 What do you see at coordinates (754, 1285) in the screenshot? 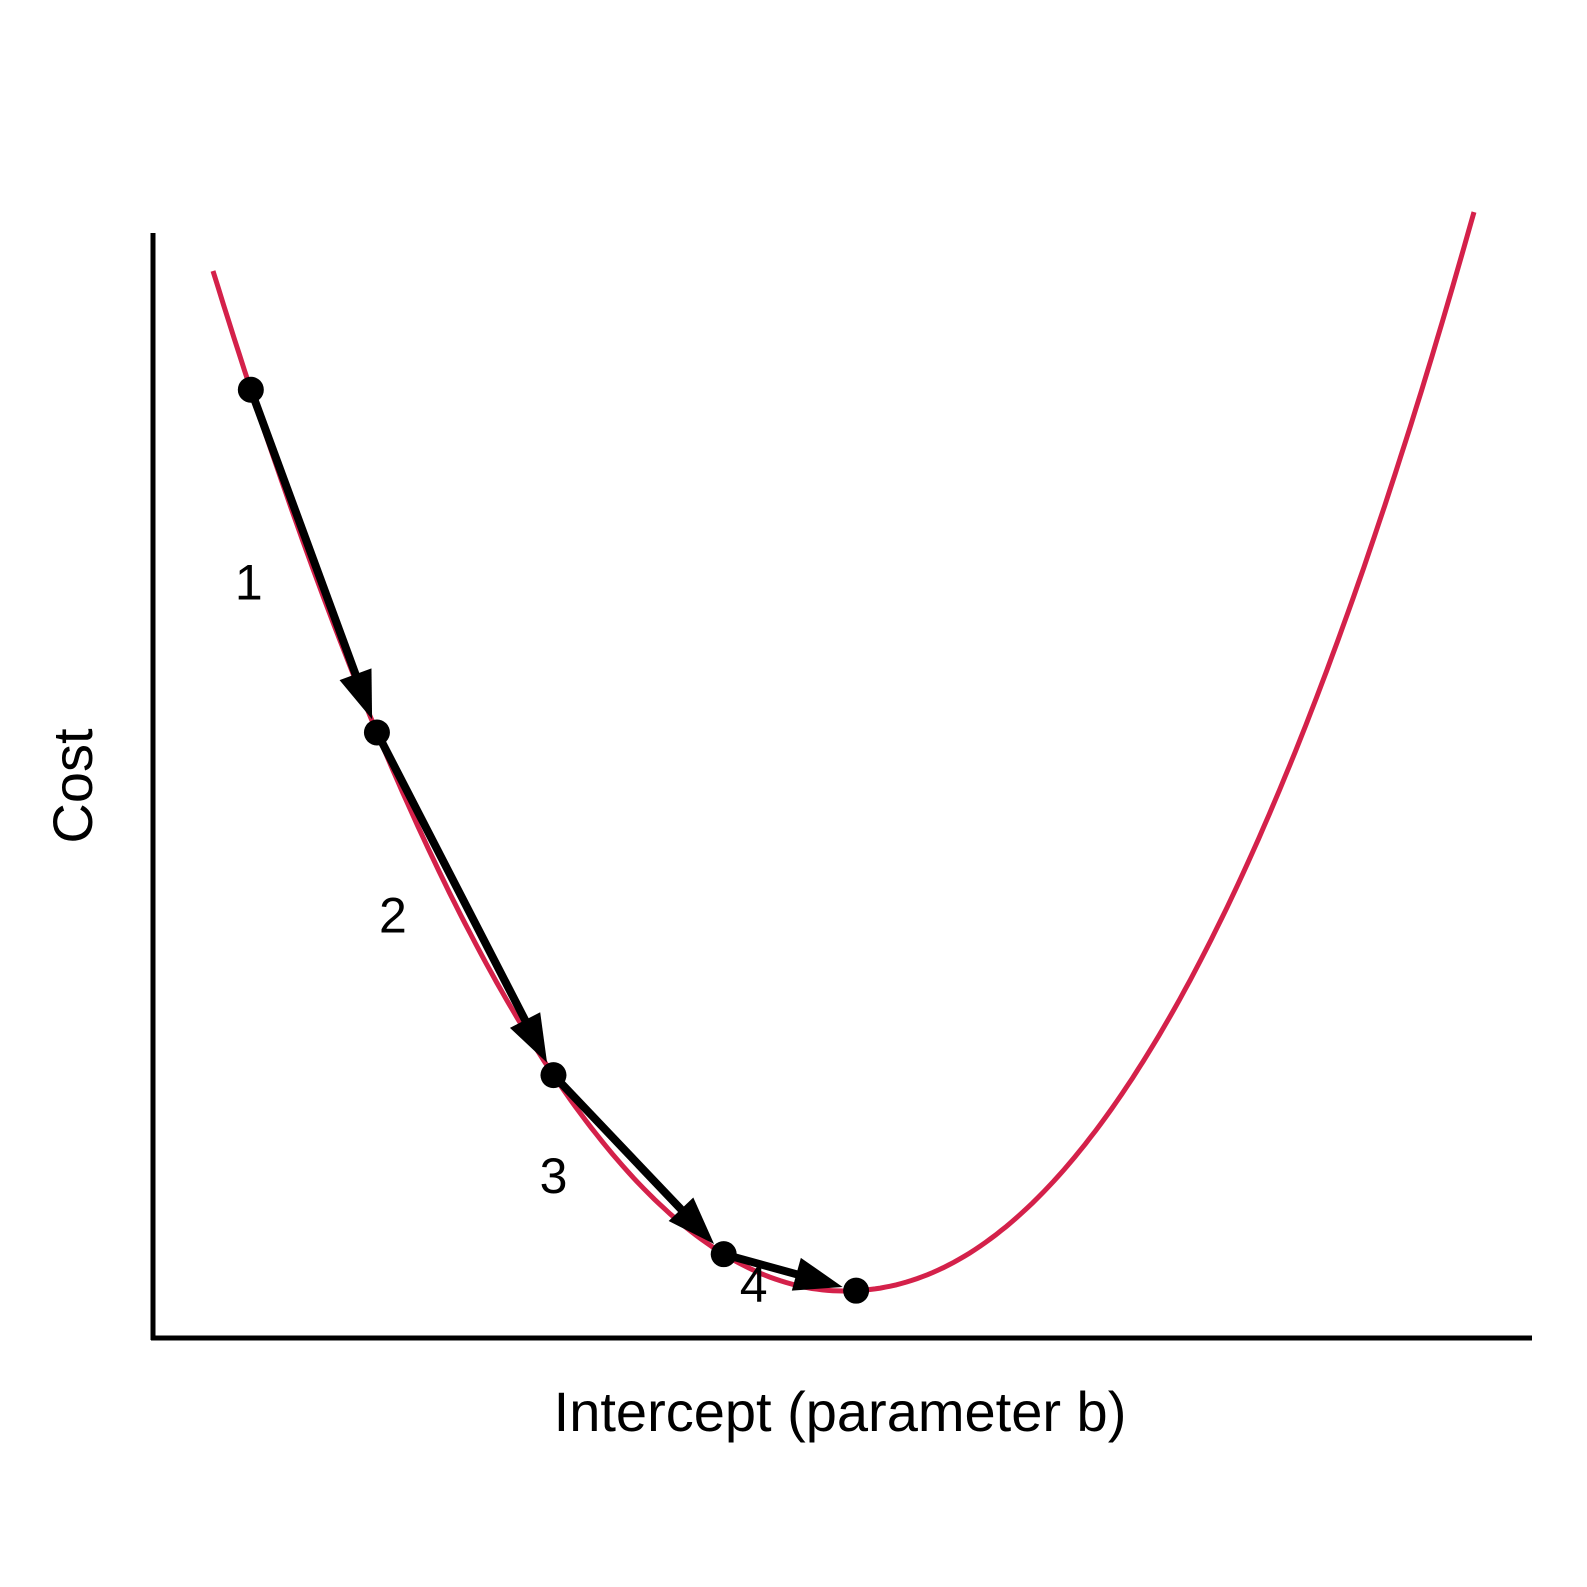
I see `step-label-4: 4` at bounding box center [754, 1285].